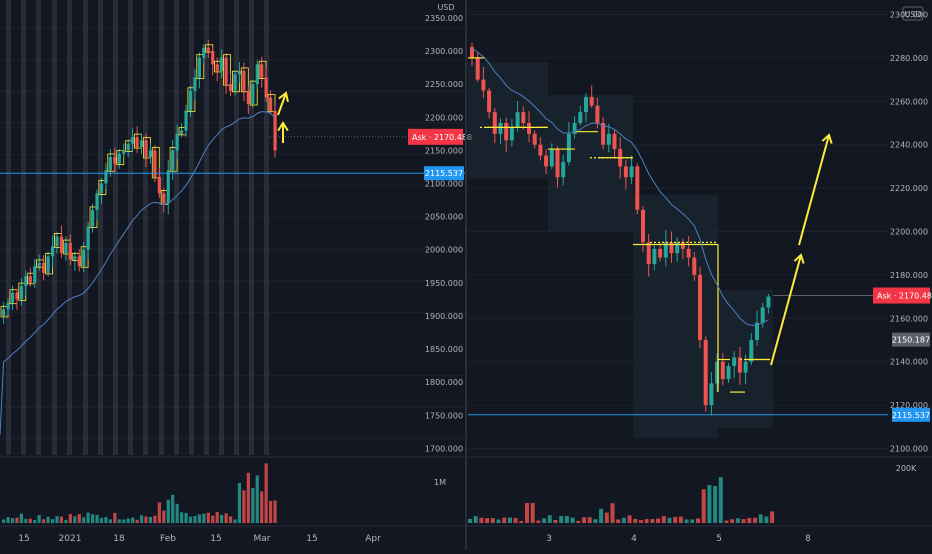 This screenshot has width=932, height=554. I want to click on price-tick-label: 1850.000, so click(444, 349).